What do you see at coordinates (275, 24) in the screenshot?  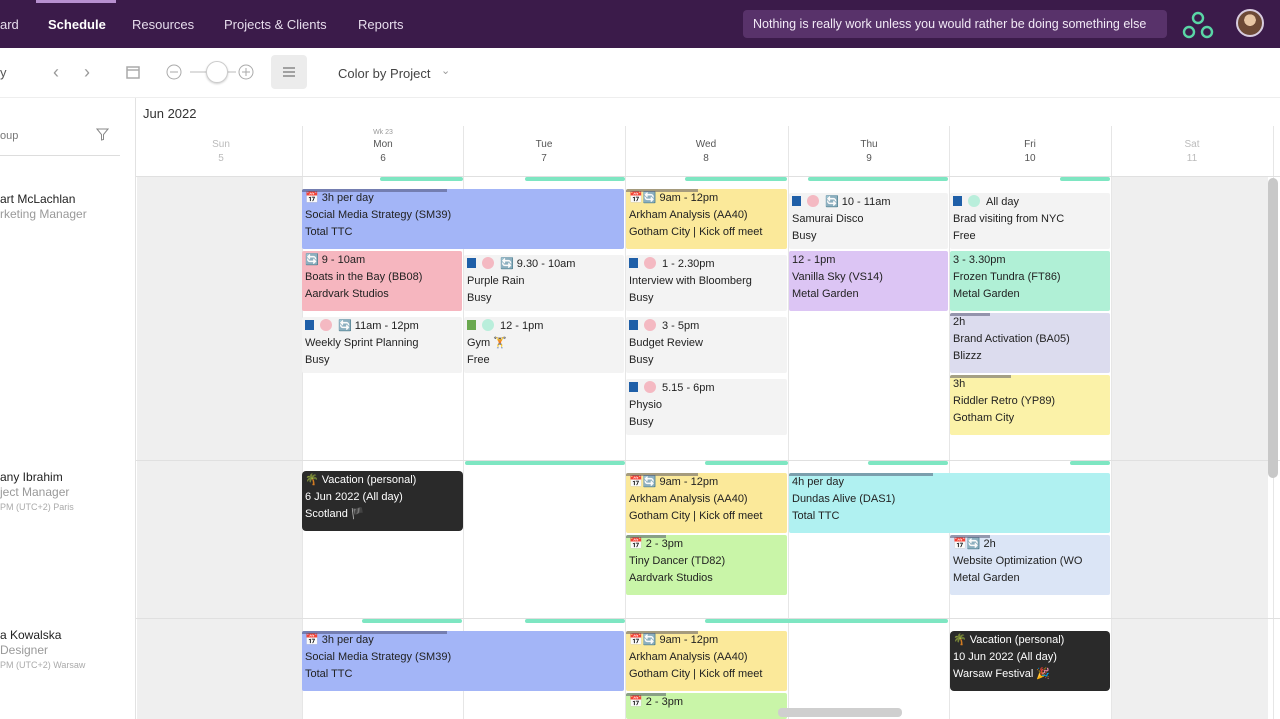 I see `nav-projects-clients: Projects & Clients` at bounding box center [275, 24].